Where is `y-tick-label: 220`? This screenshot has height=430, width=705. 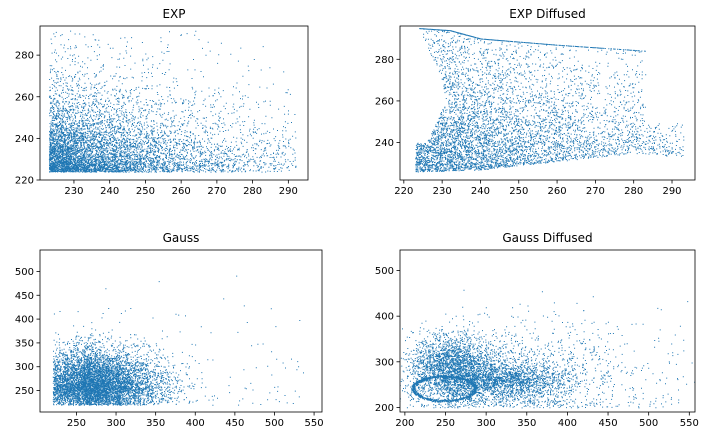 y-tick-label: 220 is located at coordinates (24, 181).